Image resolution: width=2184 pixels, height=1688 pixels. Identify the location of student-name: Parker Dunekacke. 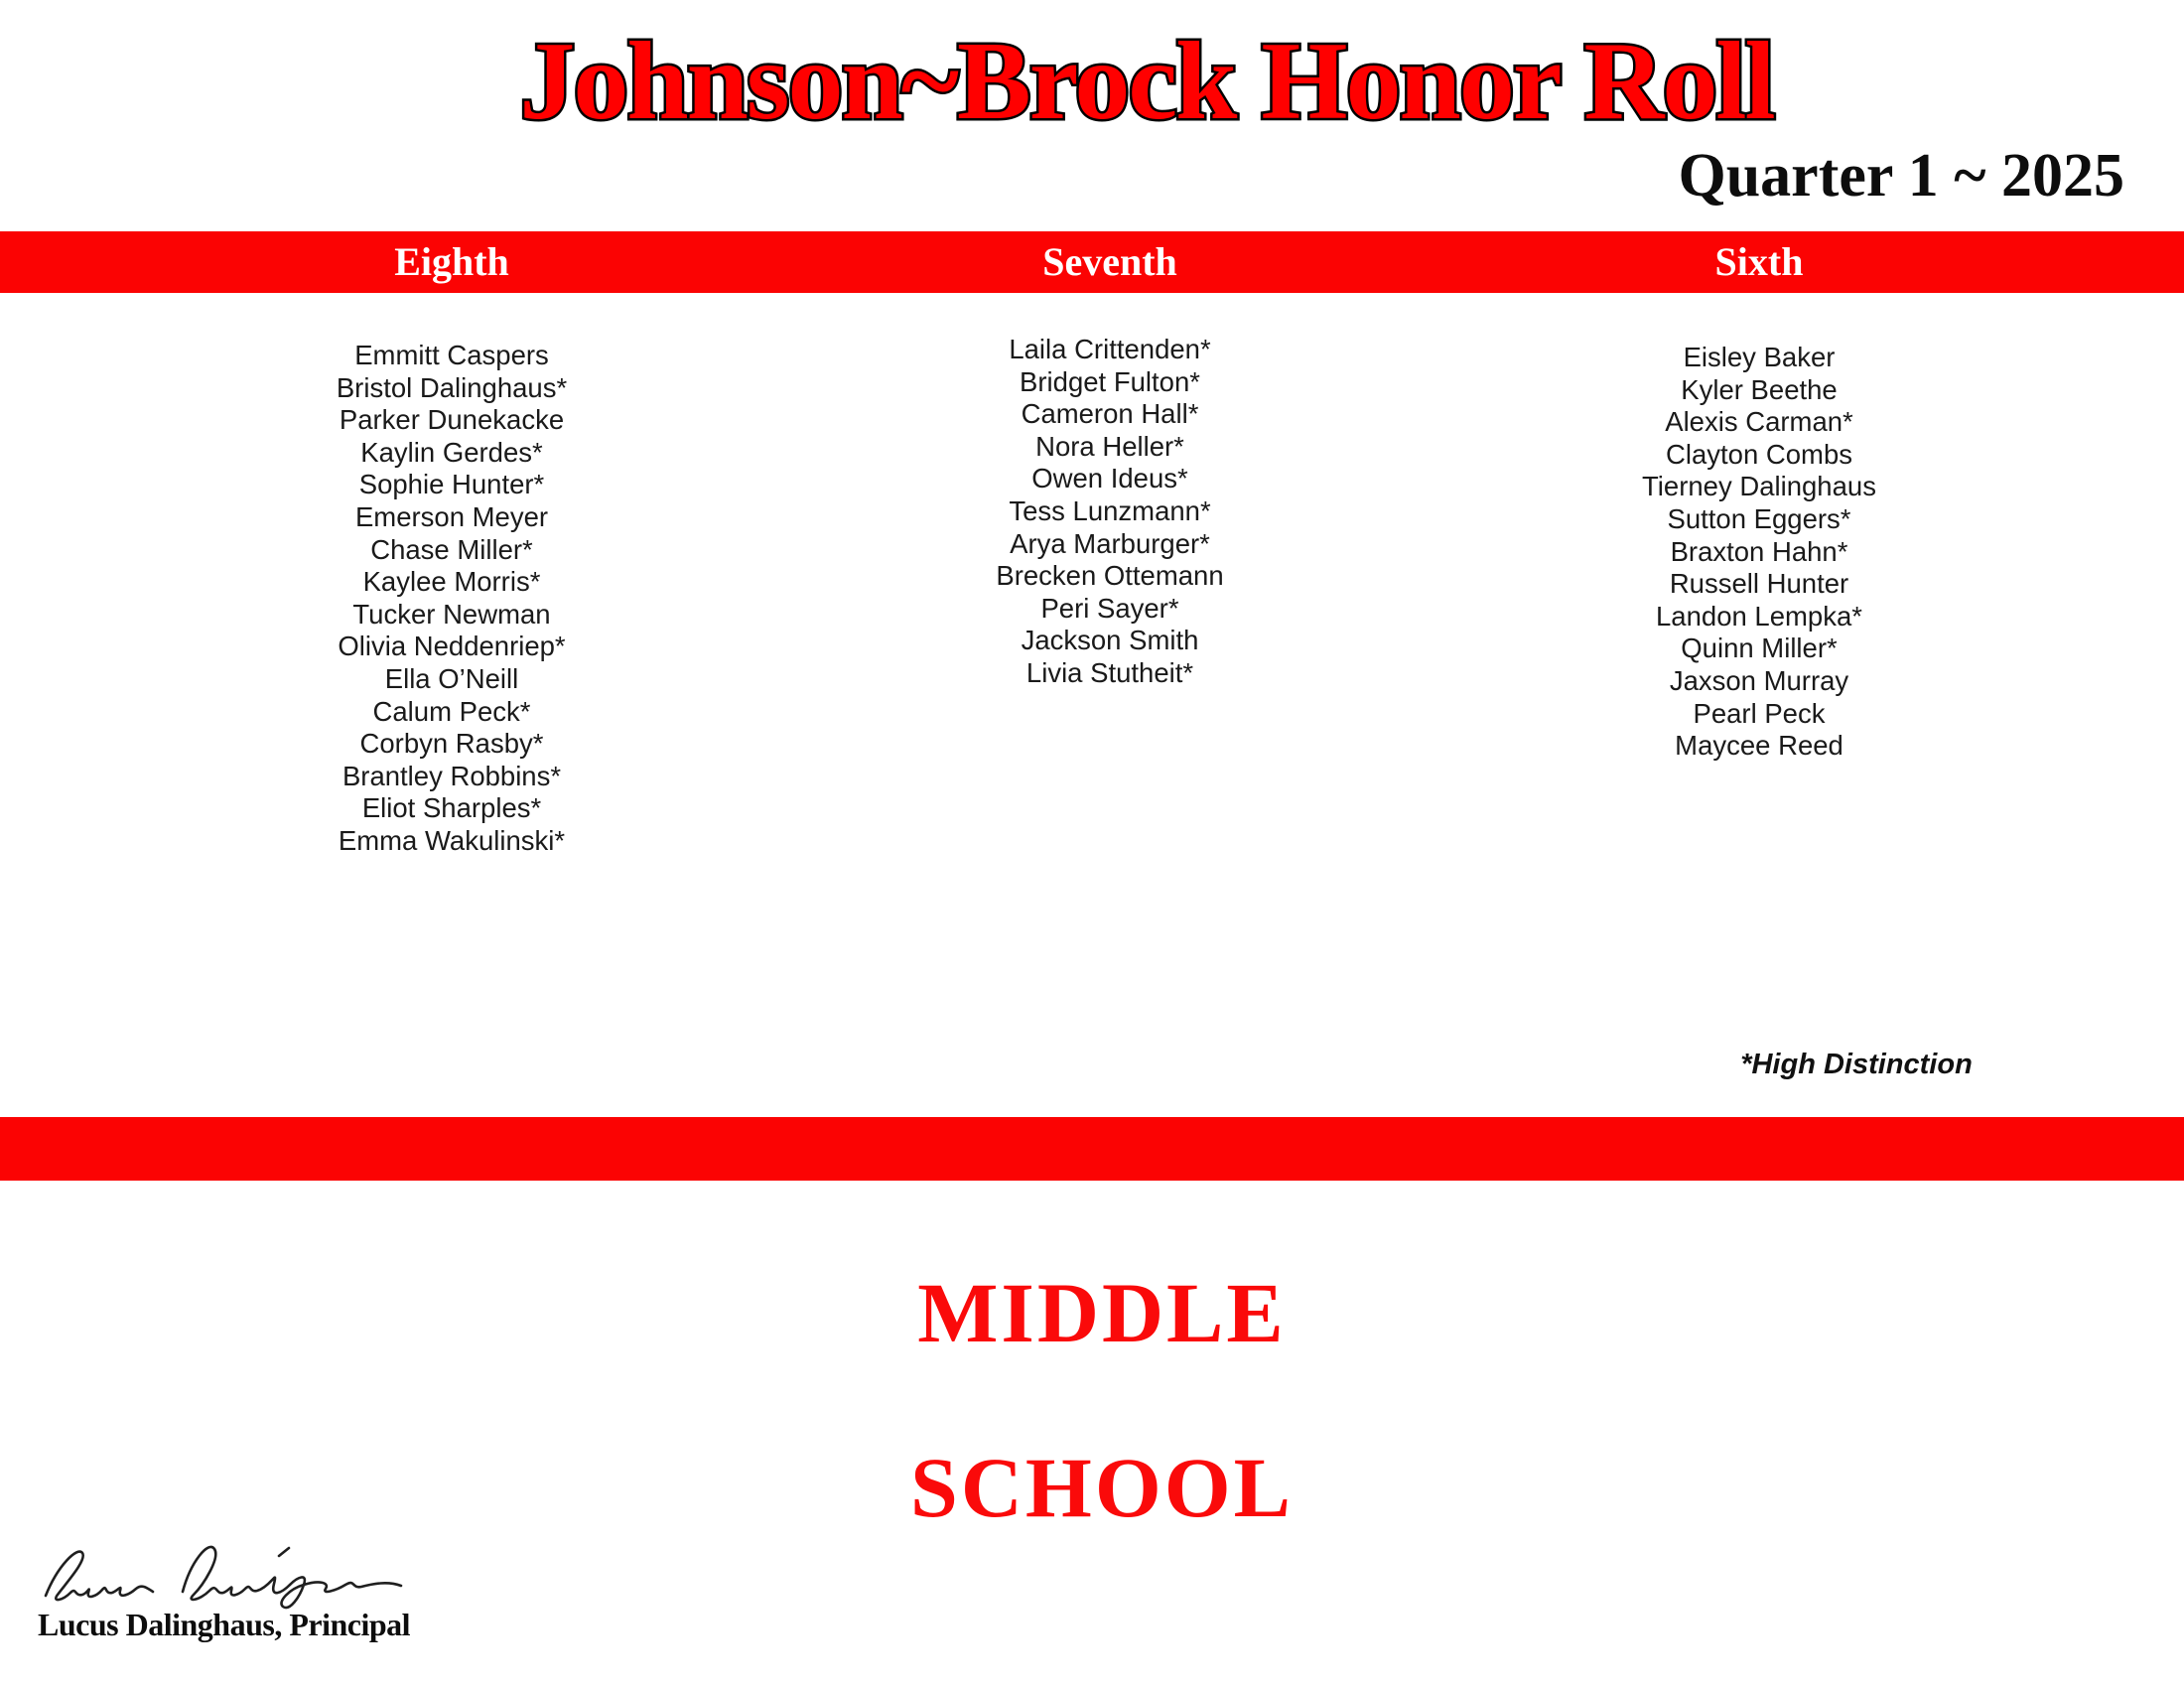
(452, 420).